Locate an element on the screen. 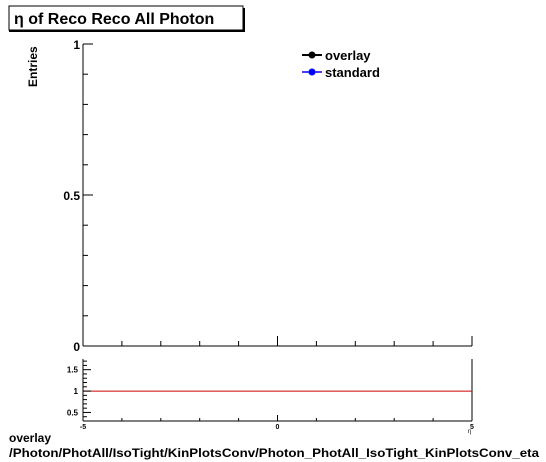 The height and width of the screenshot is (462, 546). chart-title: η of Reco Reco All Photon is located at coordinates (114, 19).